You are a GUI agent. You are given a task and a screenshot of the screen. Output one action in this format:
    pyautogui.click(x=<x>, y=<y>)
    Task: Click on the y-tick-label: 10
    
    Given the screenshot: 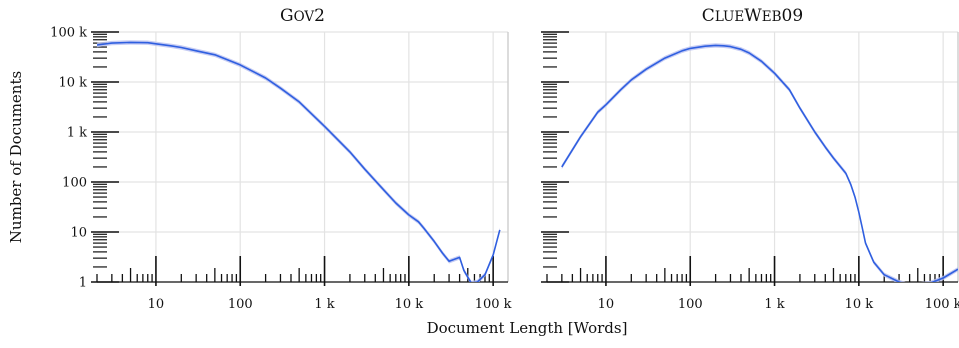 What is the action you would take?
    pyautogui.click(x=78, y=233)
    